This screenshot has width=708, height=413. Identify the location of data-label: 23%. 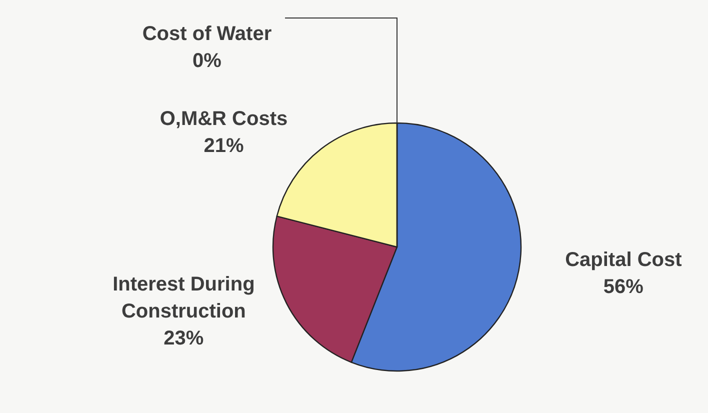
(184, 339).